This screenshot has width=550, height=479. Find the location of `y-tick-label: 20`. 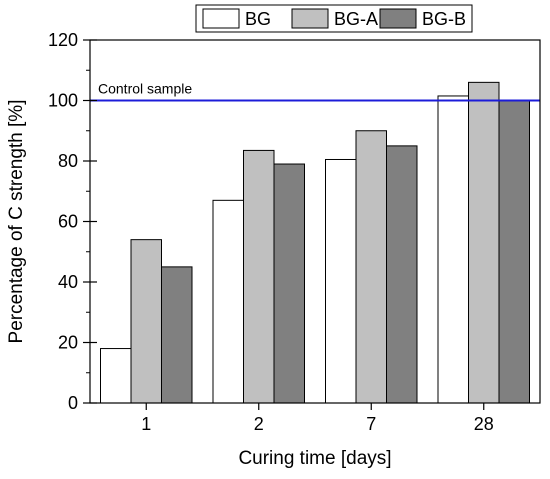

y-tick-label: 20 is located at coordinates (68, 343).